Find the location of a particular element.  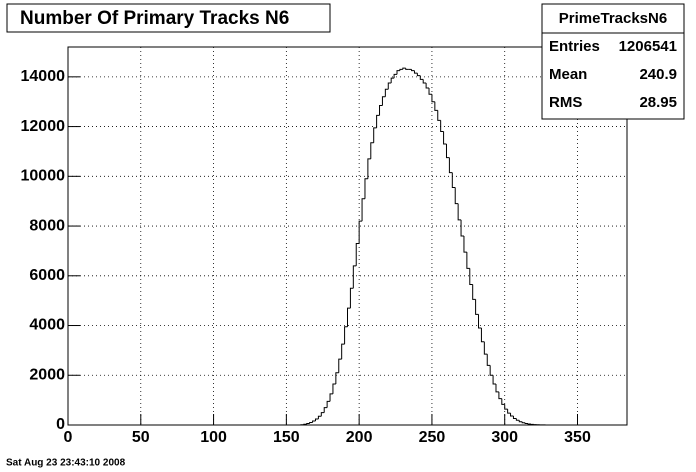

x-tick-label: 200 is located at coordinates (359, 437).